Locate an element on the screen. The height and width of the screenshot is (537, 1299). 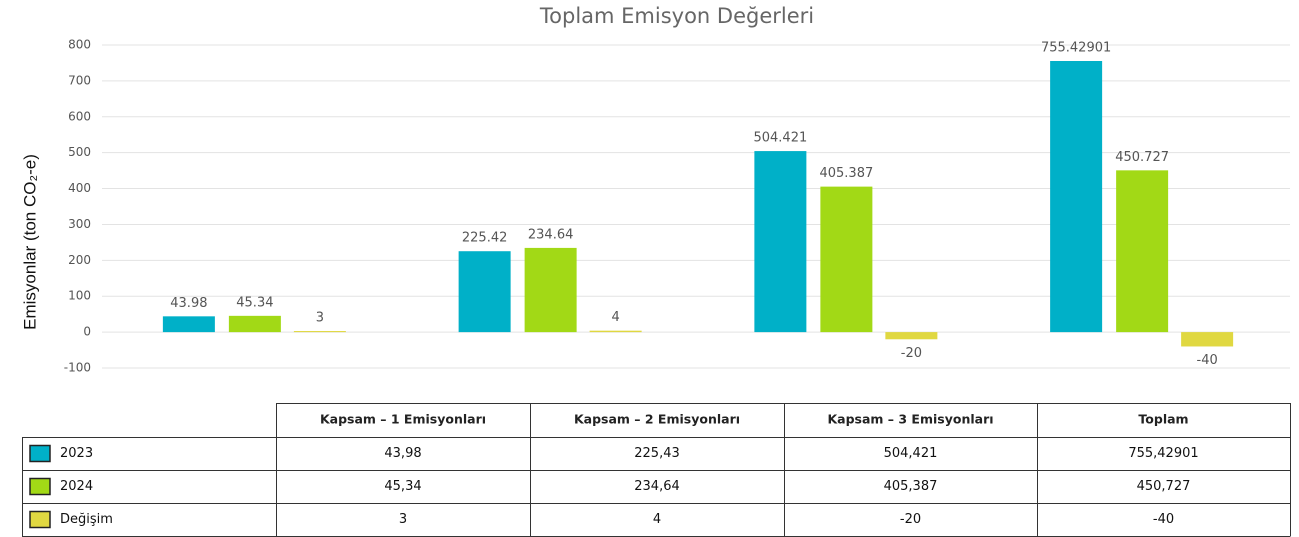
data-label: 504.421 is located at coordinates (780, 138).